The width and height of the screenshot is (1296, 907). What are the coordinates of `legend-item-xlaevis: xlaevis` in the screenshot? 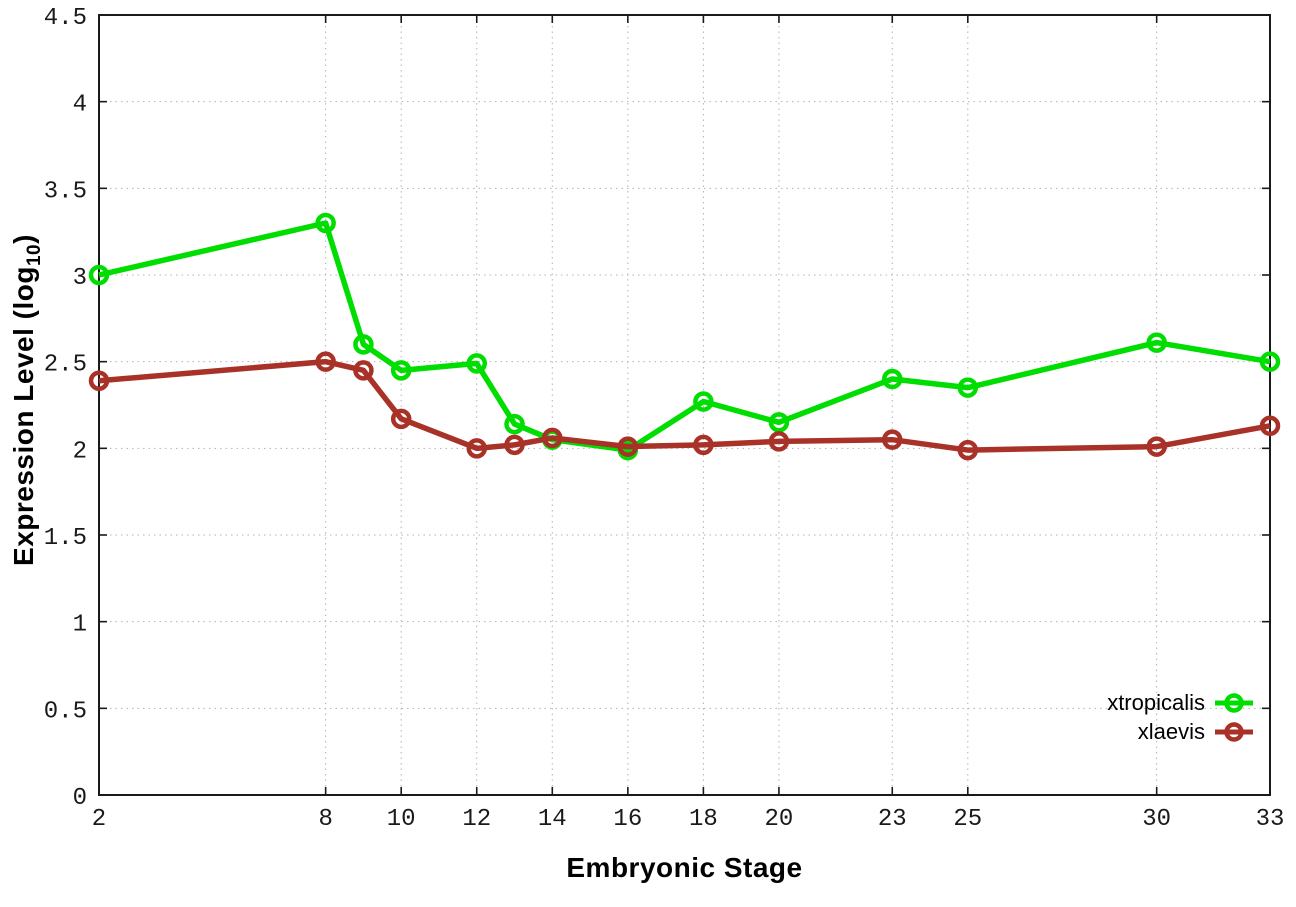 It's located at (1180, 732).